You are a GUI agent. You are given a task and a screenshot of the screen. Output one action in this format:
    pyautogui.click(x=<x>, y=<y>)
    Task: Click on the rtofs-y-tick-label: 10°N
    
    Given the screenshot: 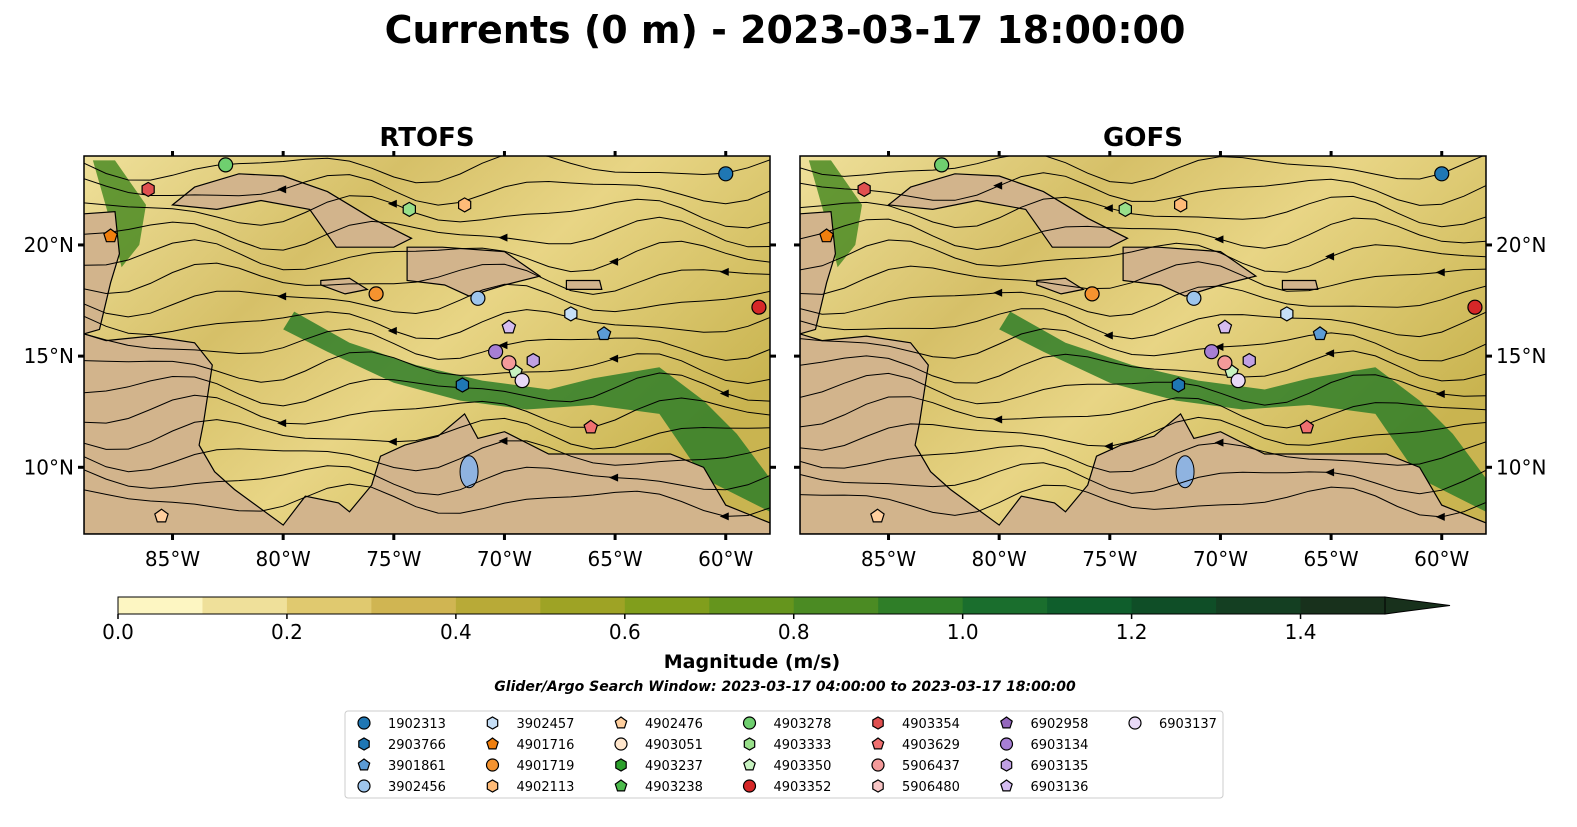 What is the action you would take?
    pyautogui.click(x=49, y=467)
    